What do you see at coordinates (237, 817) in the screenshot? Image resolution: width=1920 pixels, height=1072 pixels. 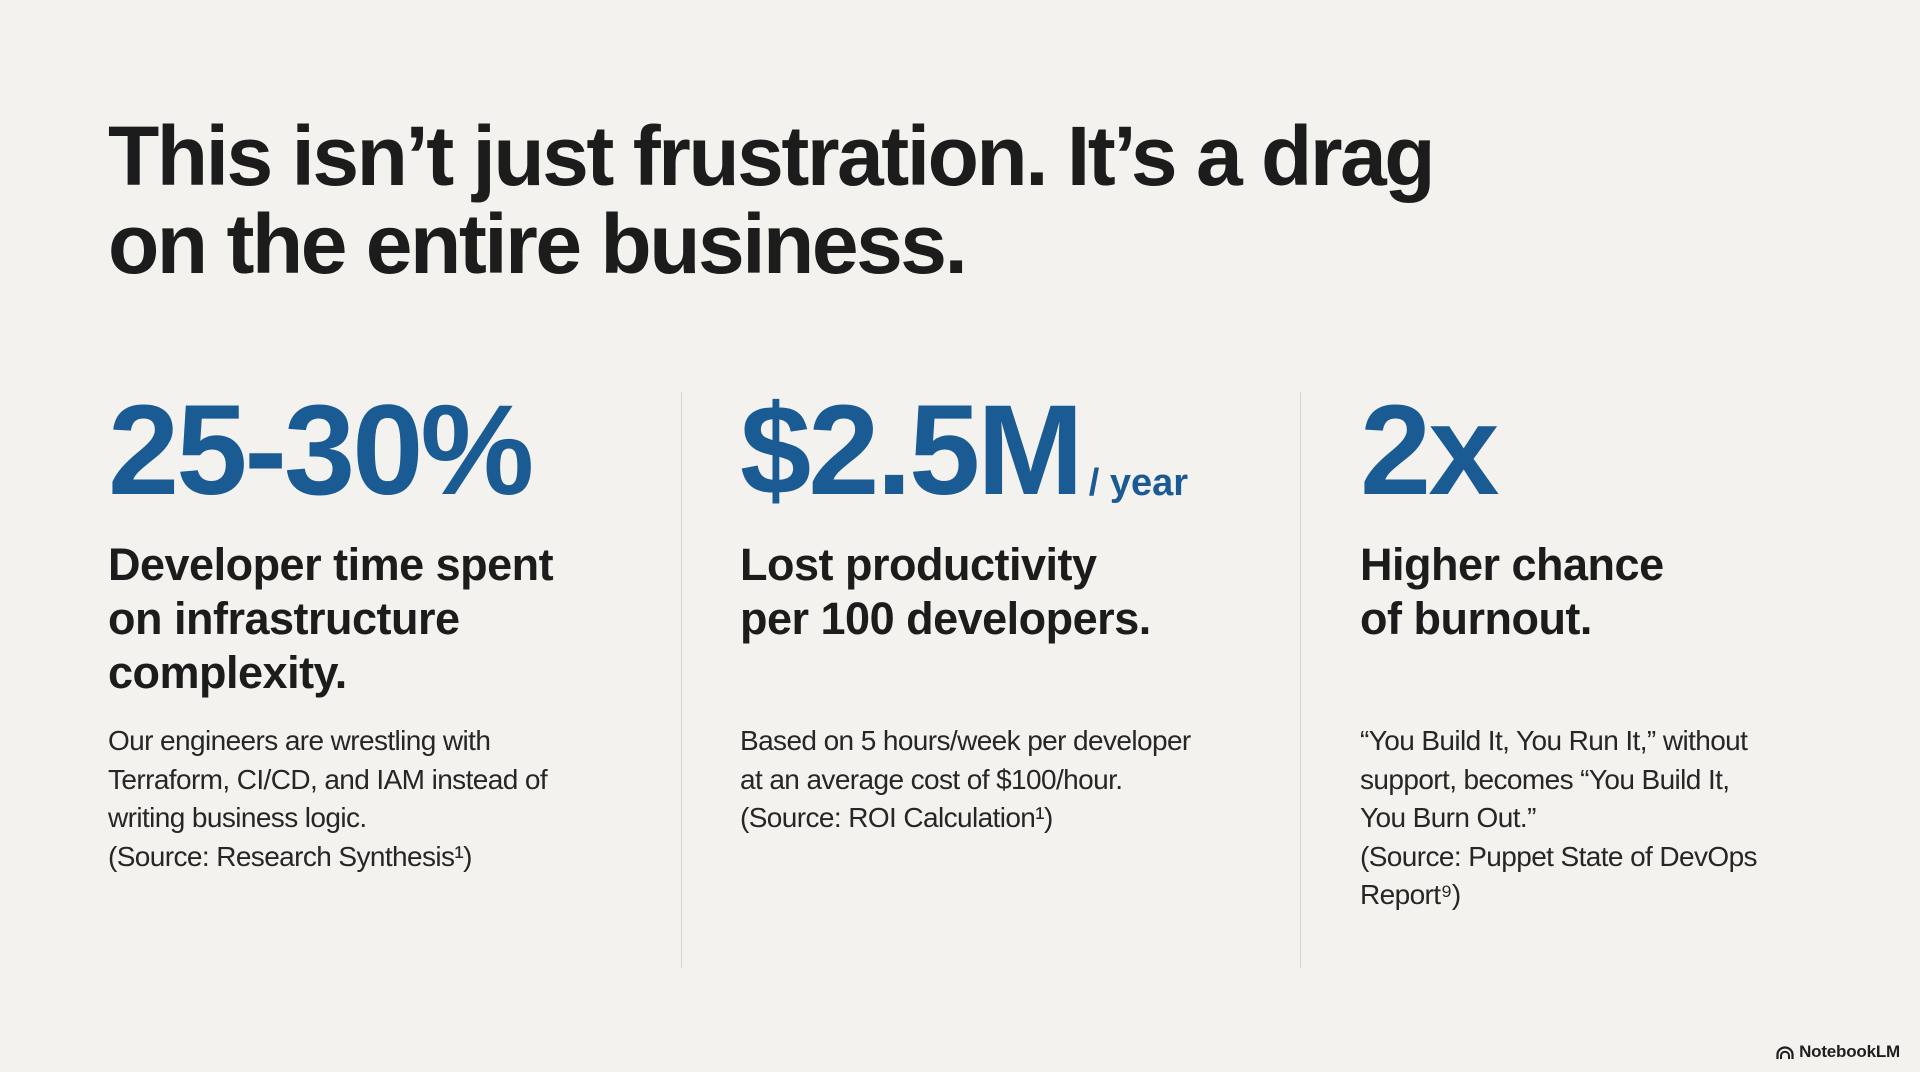 I see `stat-description-line: writing business logic.` at bounding box center [237, 817].